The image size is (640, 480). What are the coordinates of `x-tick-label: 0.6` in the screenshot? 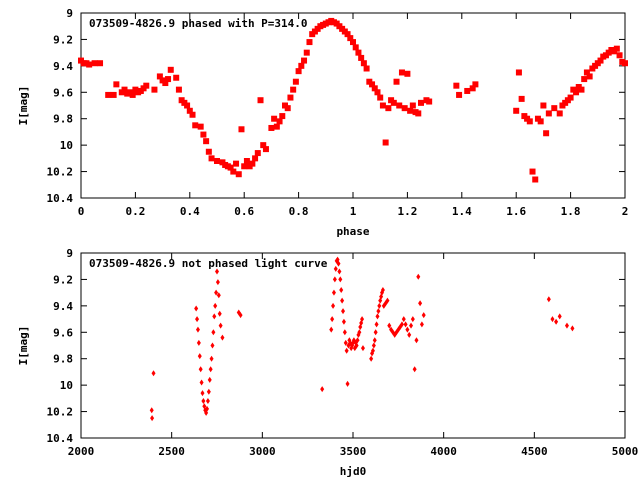 It's located at (244, 211).